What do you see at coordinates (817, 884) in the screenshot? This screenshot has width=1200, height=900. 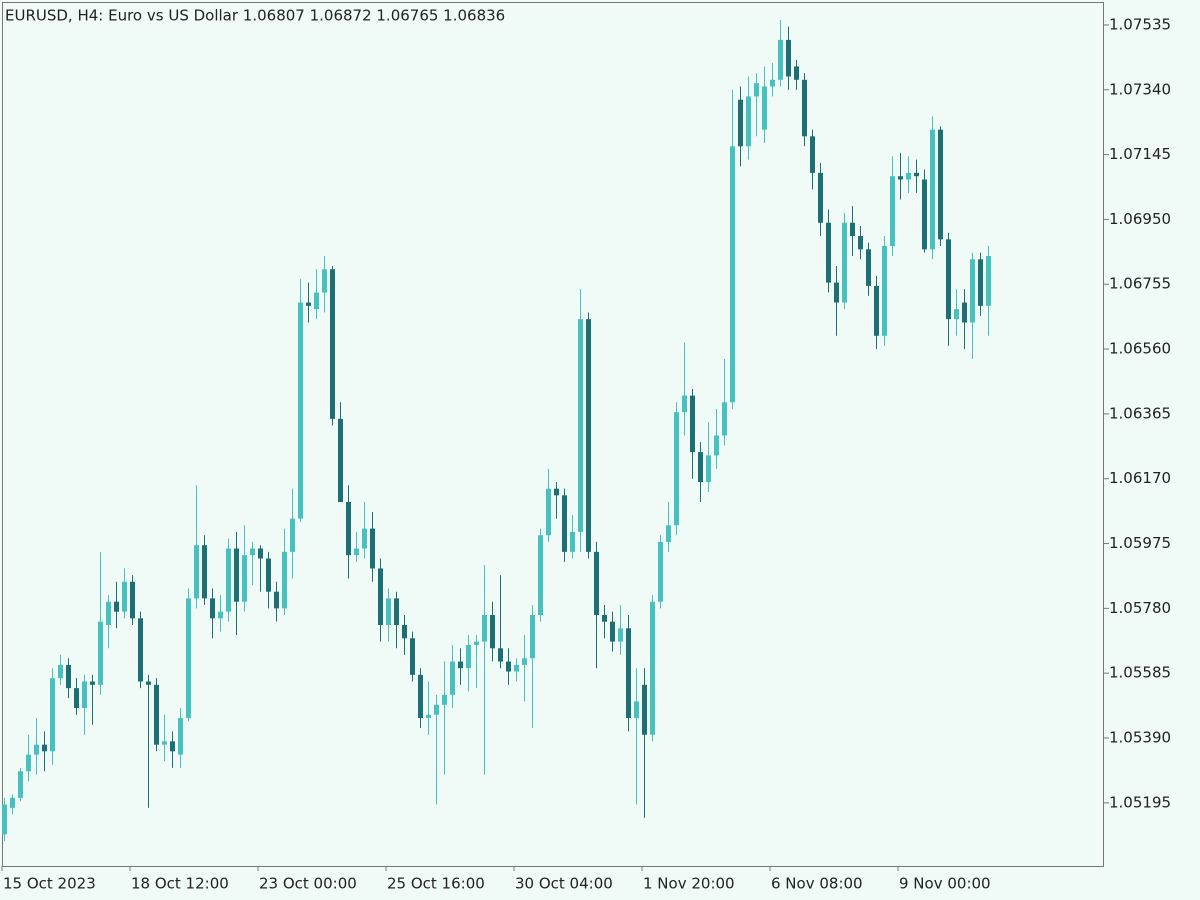 I see `x-tick-label: 6 Nov 08:00` at bounding box center [817, 884].